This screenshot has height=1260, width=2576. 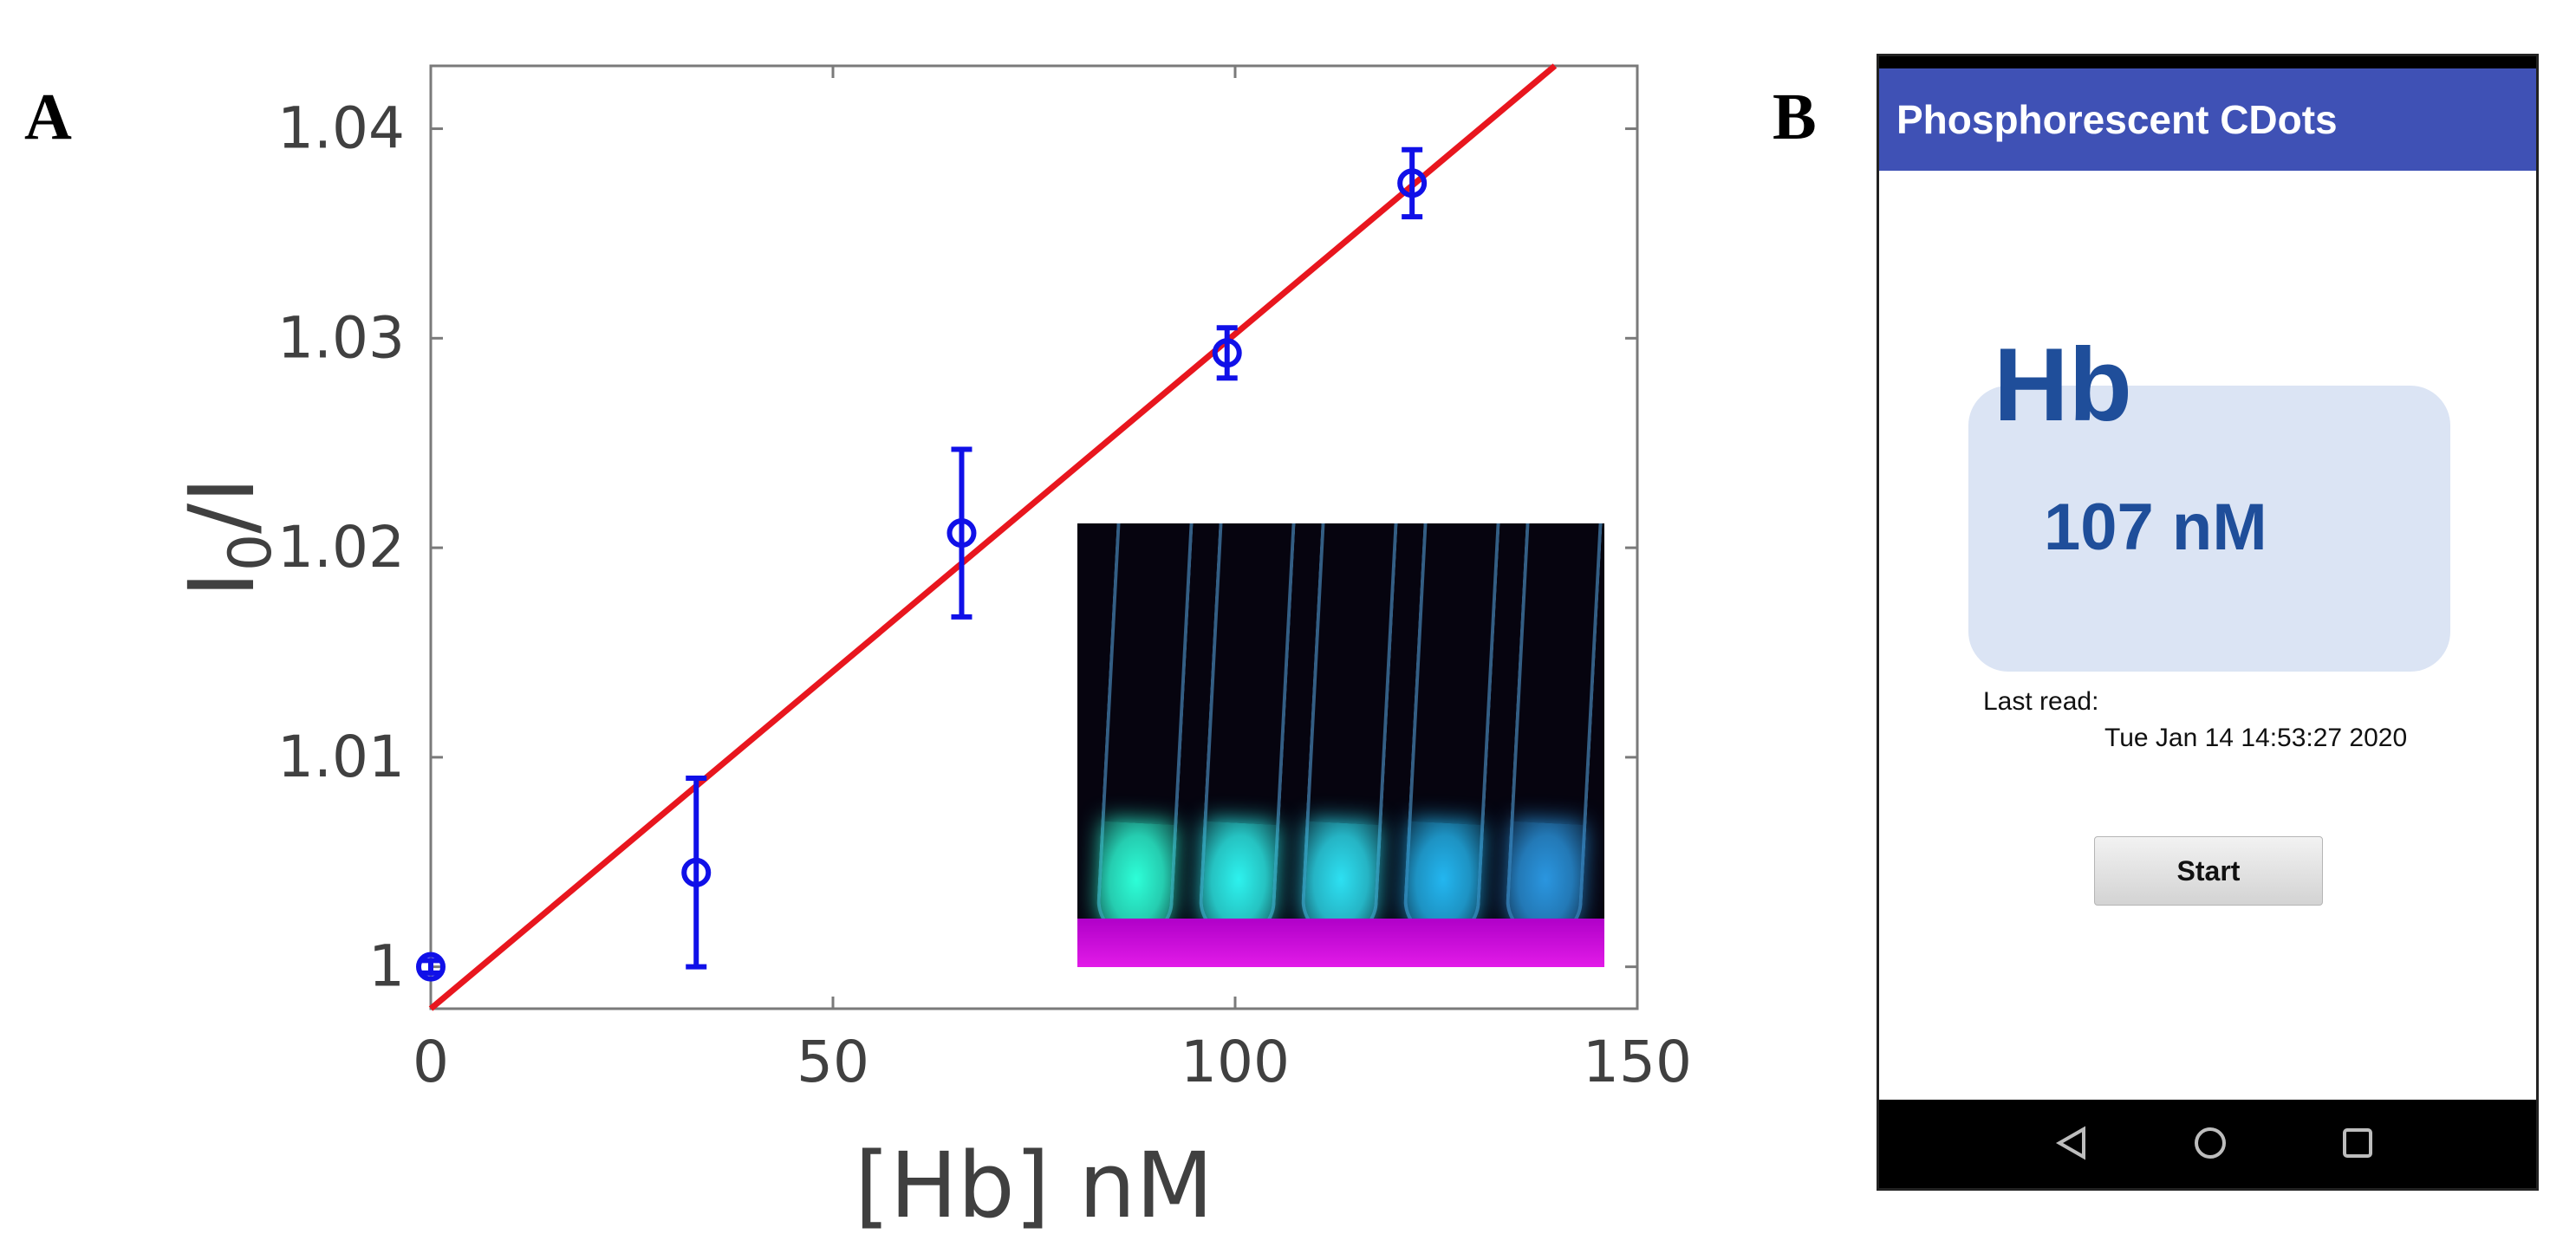 What do you see at coordinates (341, 128) in the screenshot?
I see `y-tick-label: 1.04` at bounding box center [341, 128].